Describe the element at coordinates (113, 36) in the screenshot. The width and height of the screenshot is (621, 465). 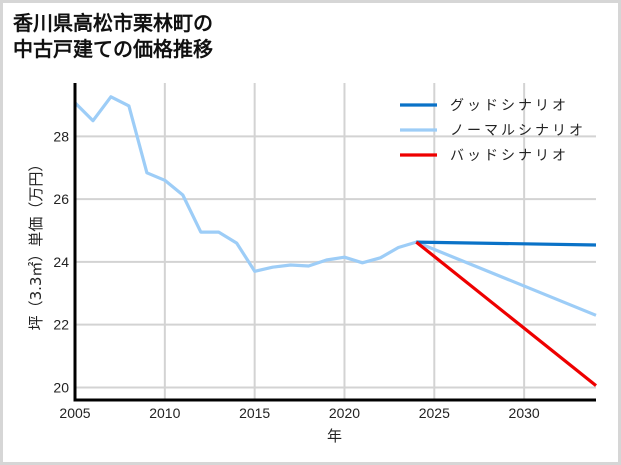
I see `chart-title: 香川県高松市栗林町の 中古戸建ての価格推移` at that location.